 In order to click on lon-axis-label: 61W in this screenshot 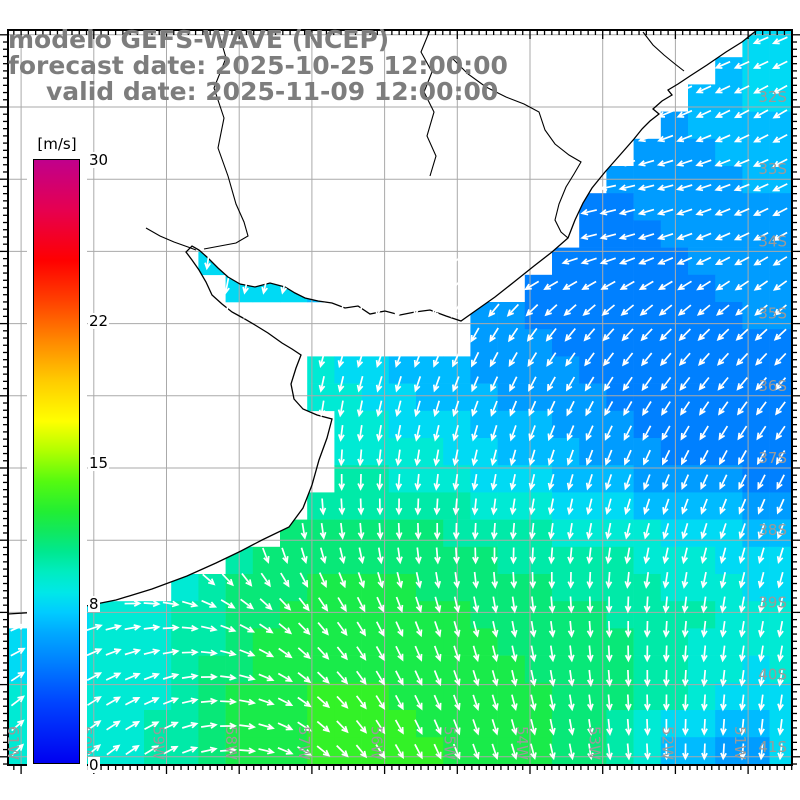, I will do `click(13, 743)`.